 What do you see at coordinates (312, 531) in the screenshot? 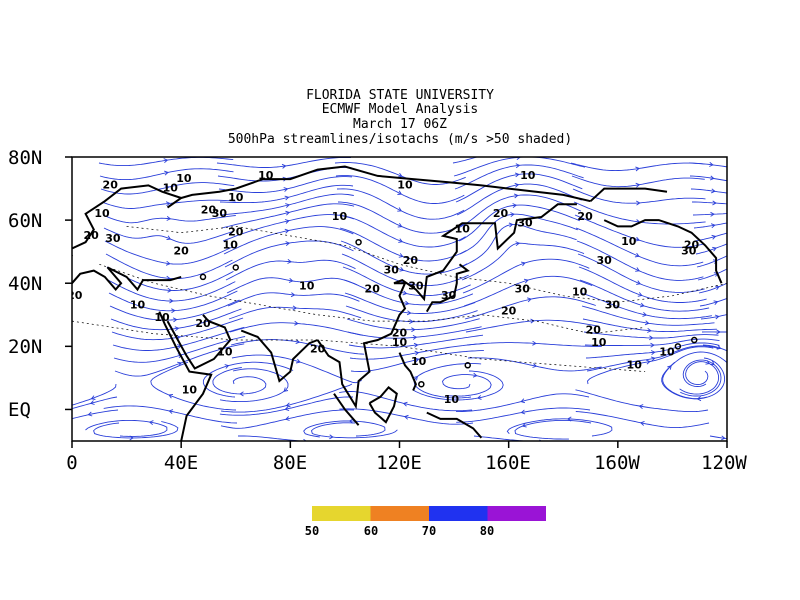
I see `colorbar-label: 50` at bounding box center [312, 531].